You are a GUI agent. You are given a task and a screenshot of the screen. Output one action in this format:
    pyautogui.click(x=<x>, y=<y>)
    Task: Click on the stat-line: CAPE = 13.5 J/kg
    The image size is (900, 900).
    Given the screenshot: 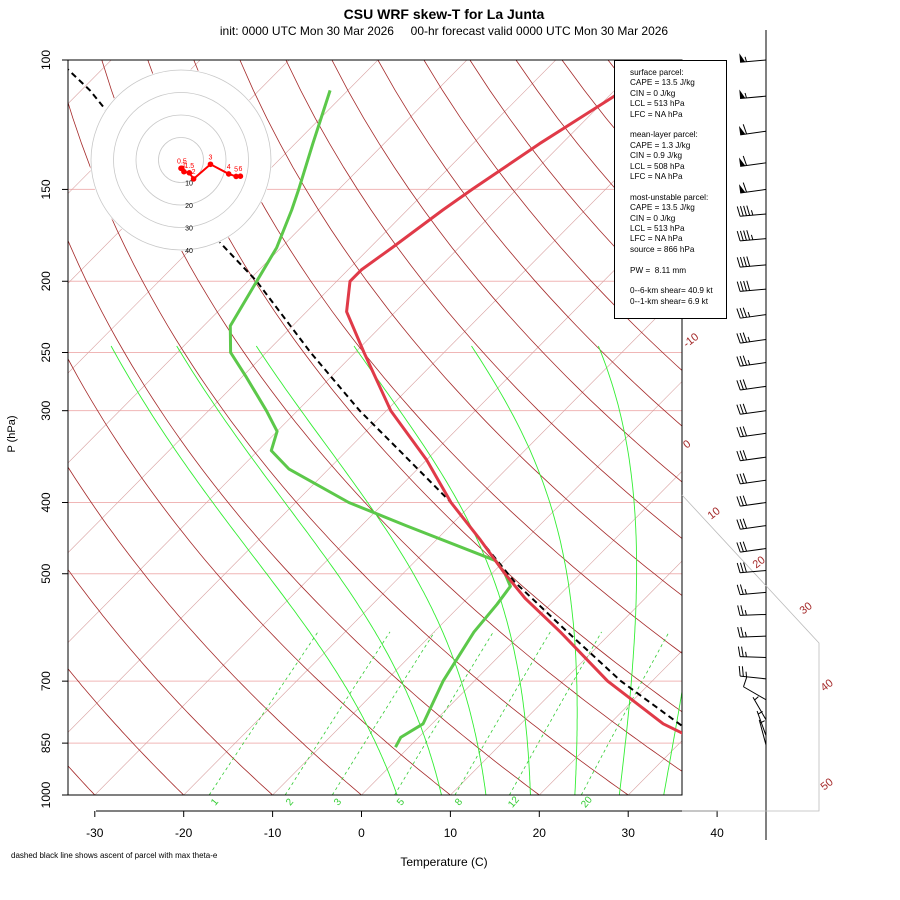 What is the action you would take?
    pyautogui.click(x=662, y=83)
    